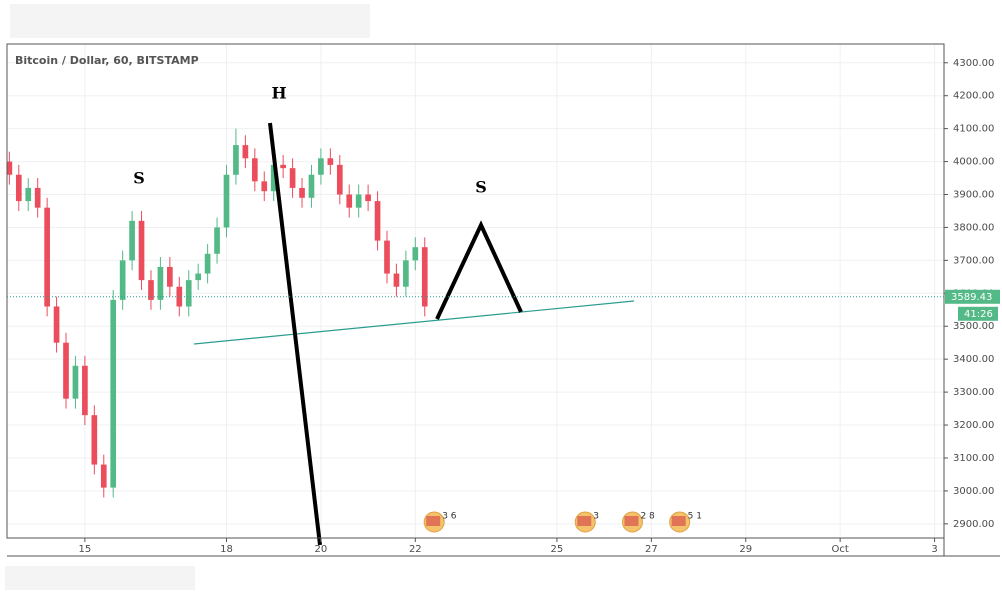  Describe the element at coordinates (973, 63) in the screenshot. I see `y-tick-label: 4300.00` at that location.